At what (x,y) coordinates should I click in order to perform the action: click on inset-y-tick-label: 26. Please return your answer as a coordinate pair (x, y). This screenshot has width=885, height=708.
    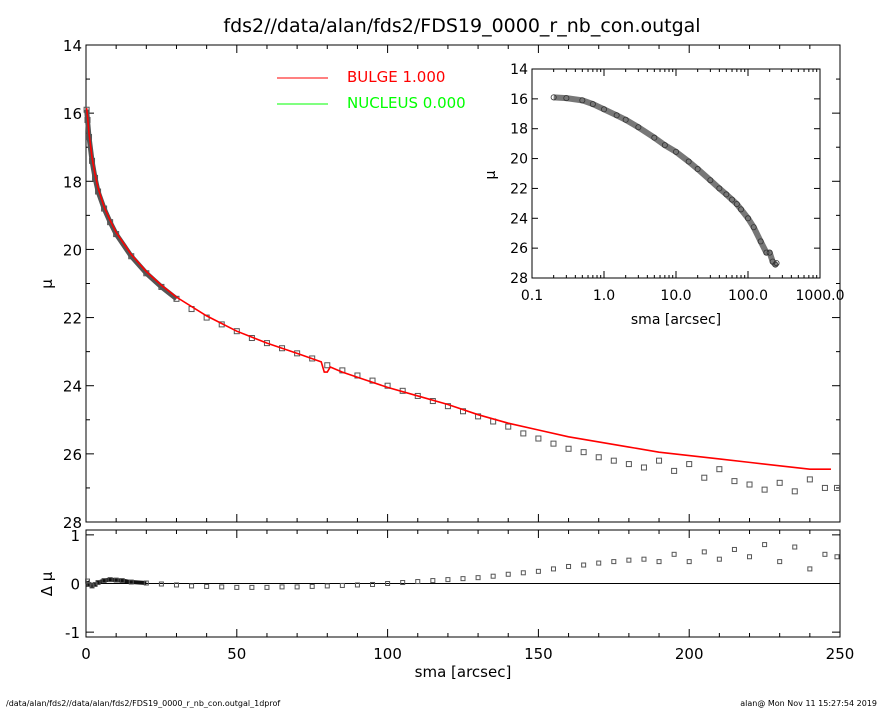
    Looking at the image, I should click on (519, 249).